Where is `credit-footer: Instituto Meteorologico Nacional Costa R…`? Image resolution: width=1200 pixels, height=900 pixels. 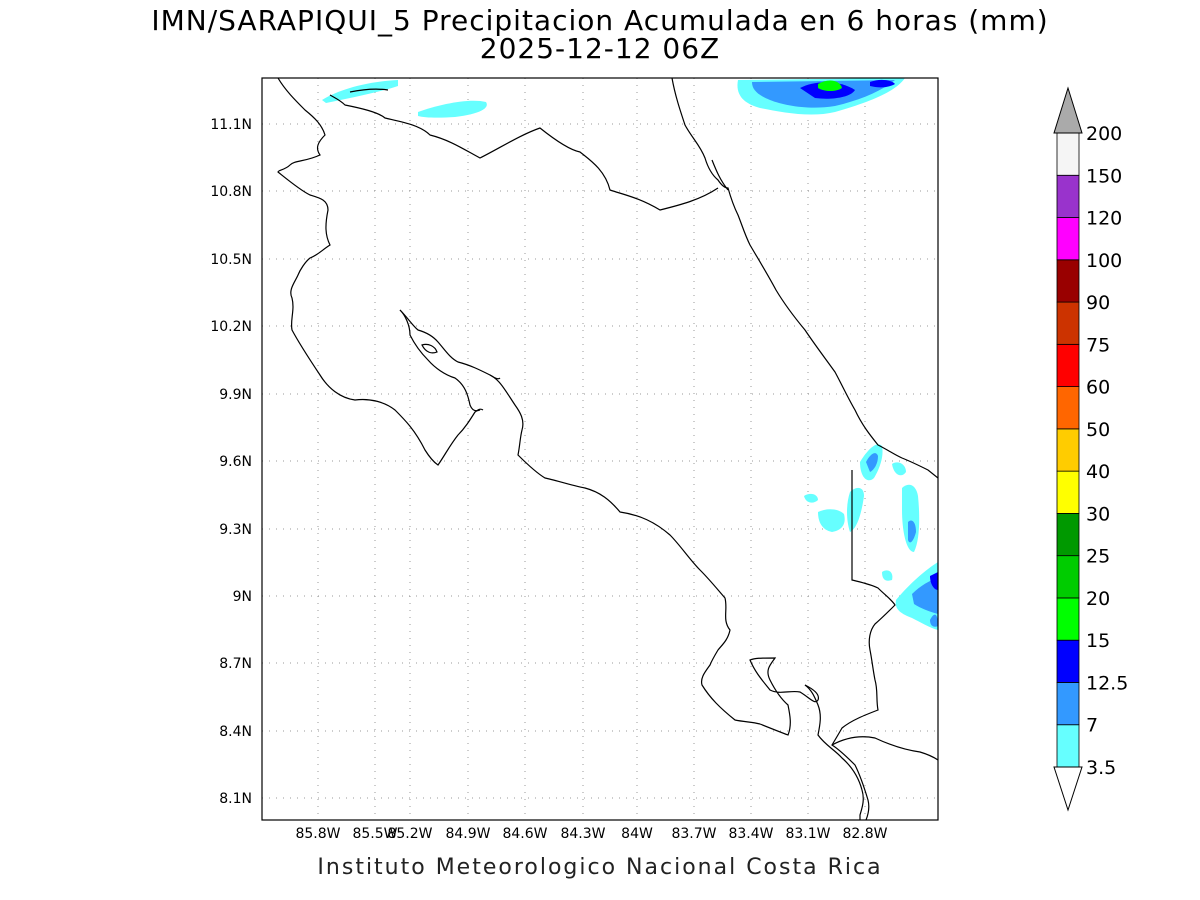 credit-footer: Instituto Meteorologico Nacional Costa R… is located at coordinates (600, 867).